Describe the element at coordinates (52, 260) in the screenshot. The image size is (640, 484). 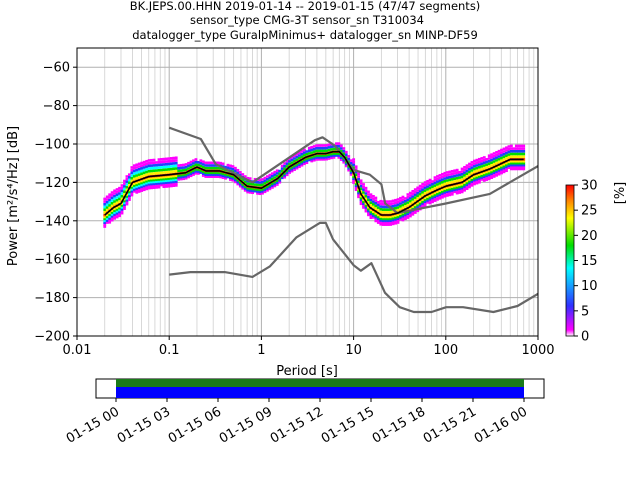
I see `y-tick-label: −160` at that location.